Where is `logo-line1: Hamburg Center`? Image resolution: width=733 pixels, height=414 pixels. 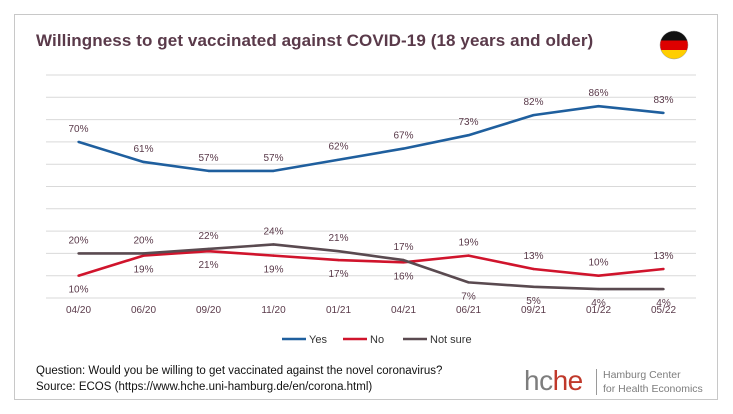
logo-line1: Hamburg Center is located at coordinates (642, 375).